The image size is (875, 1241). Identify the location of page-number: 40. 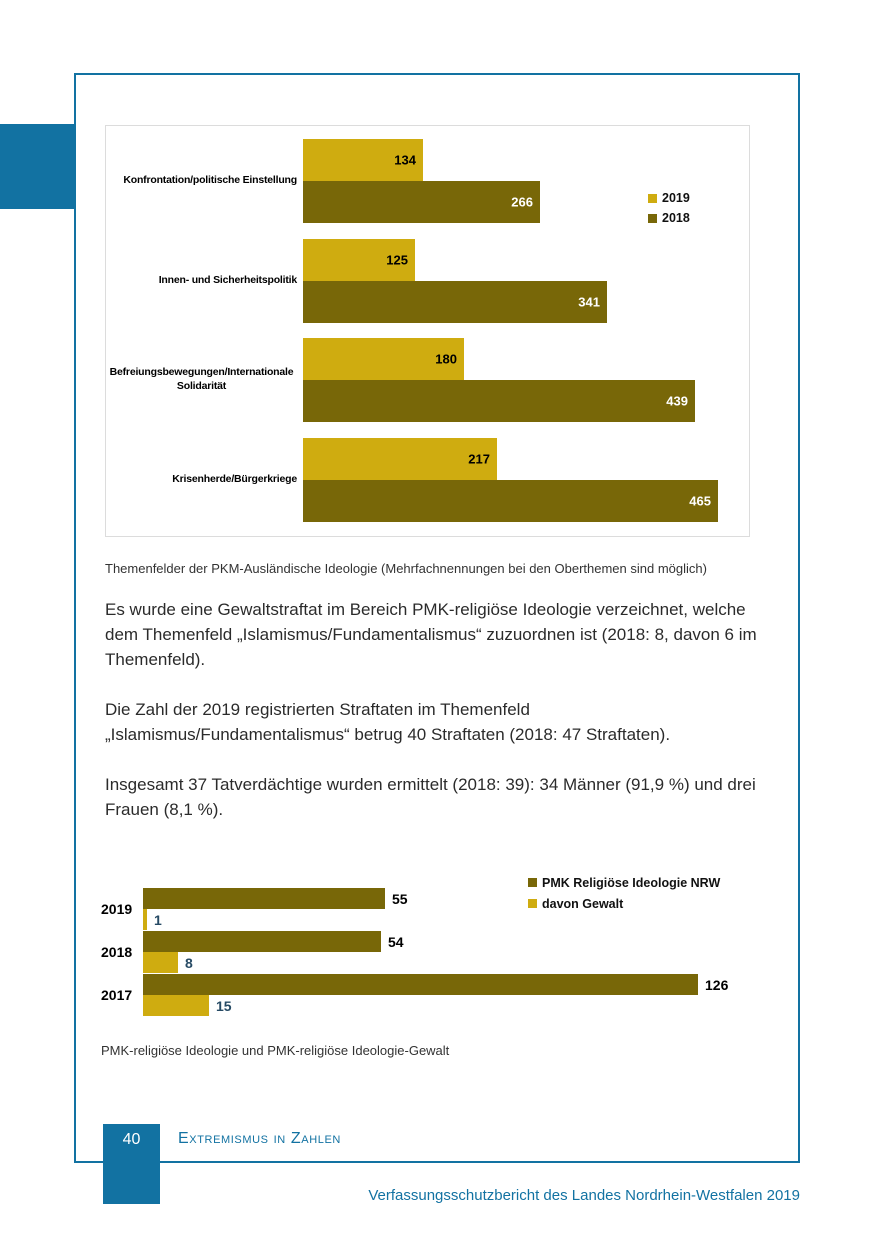
(131, 1139).